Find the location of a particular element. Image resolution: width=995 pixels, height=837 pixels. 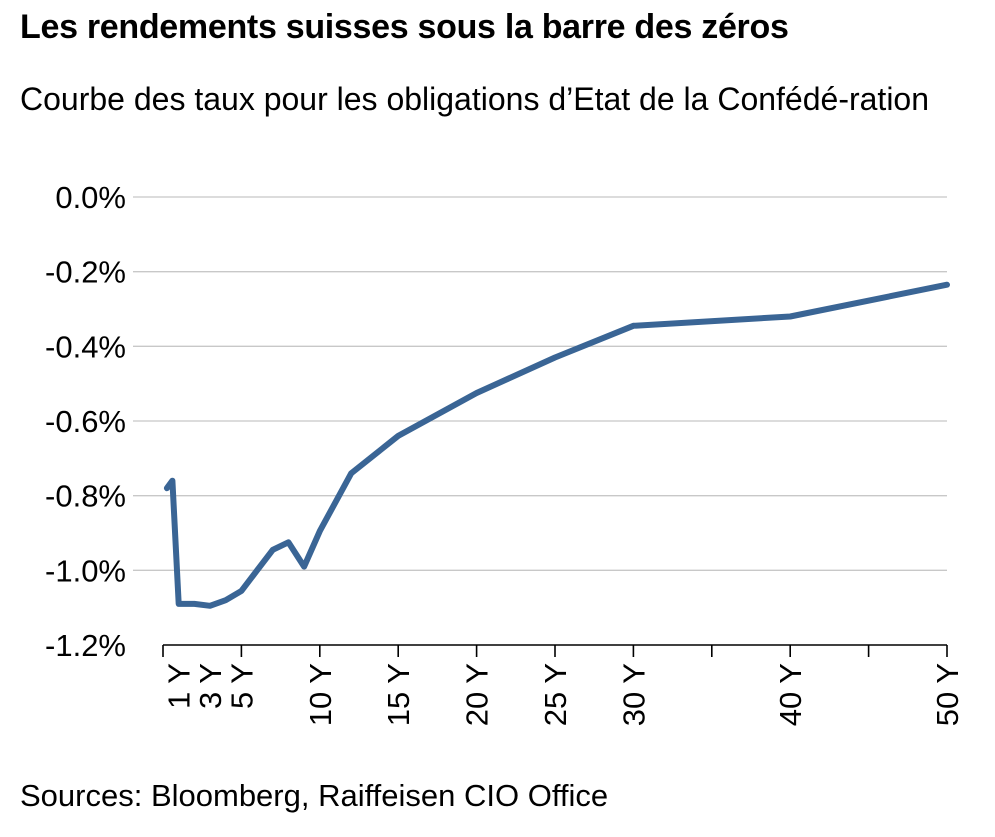

x-tick-label: 5 Y is located at coordinates (241, 686).